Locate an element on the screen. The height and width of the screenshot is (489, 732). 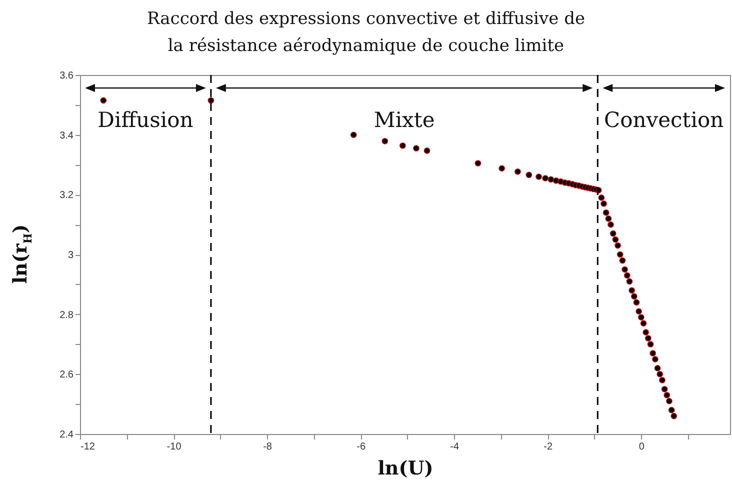
x-tick-label: -10 is located at coordinates (174, 447).